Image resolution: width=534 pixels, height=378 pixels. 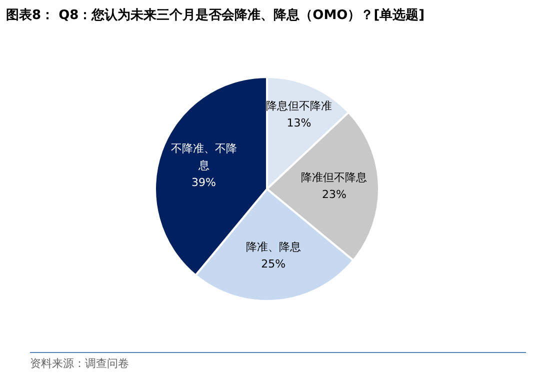 I want to click on slice-label: 降息但不降准, so click(x=299, y=105).